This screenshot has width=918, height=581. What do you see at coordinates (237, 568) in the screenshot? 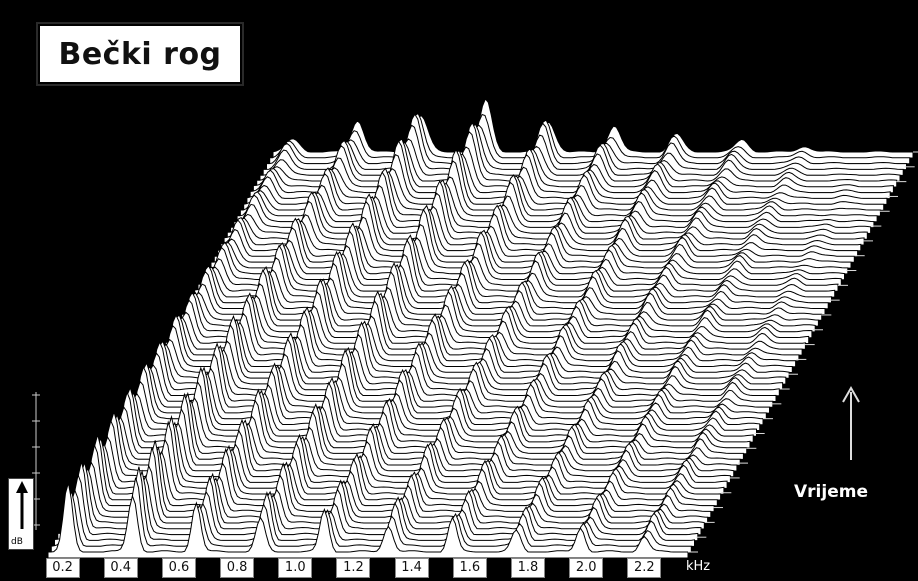
I see `x-tick-label: 0.8` at bounding box center [237, 568].